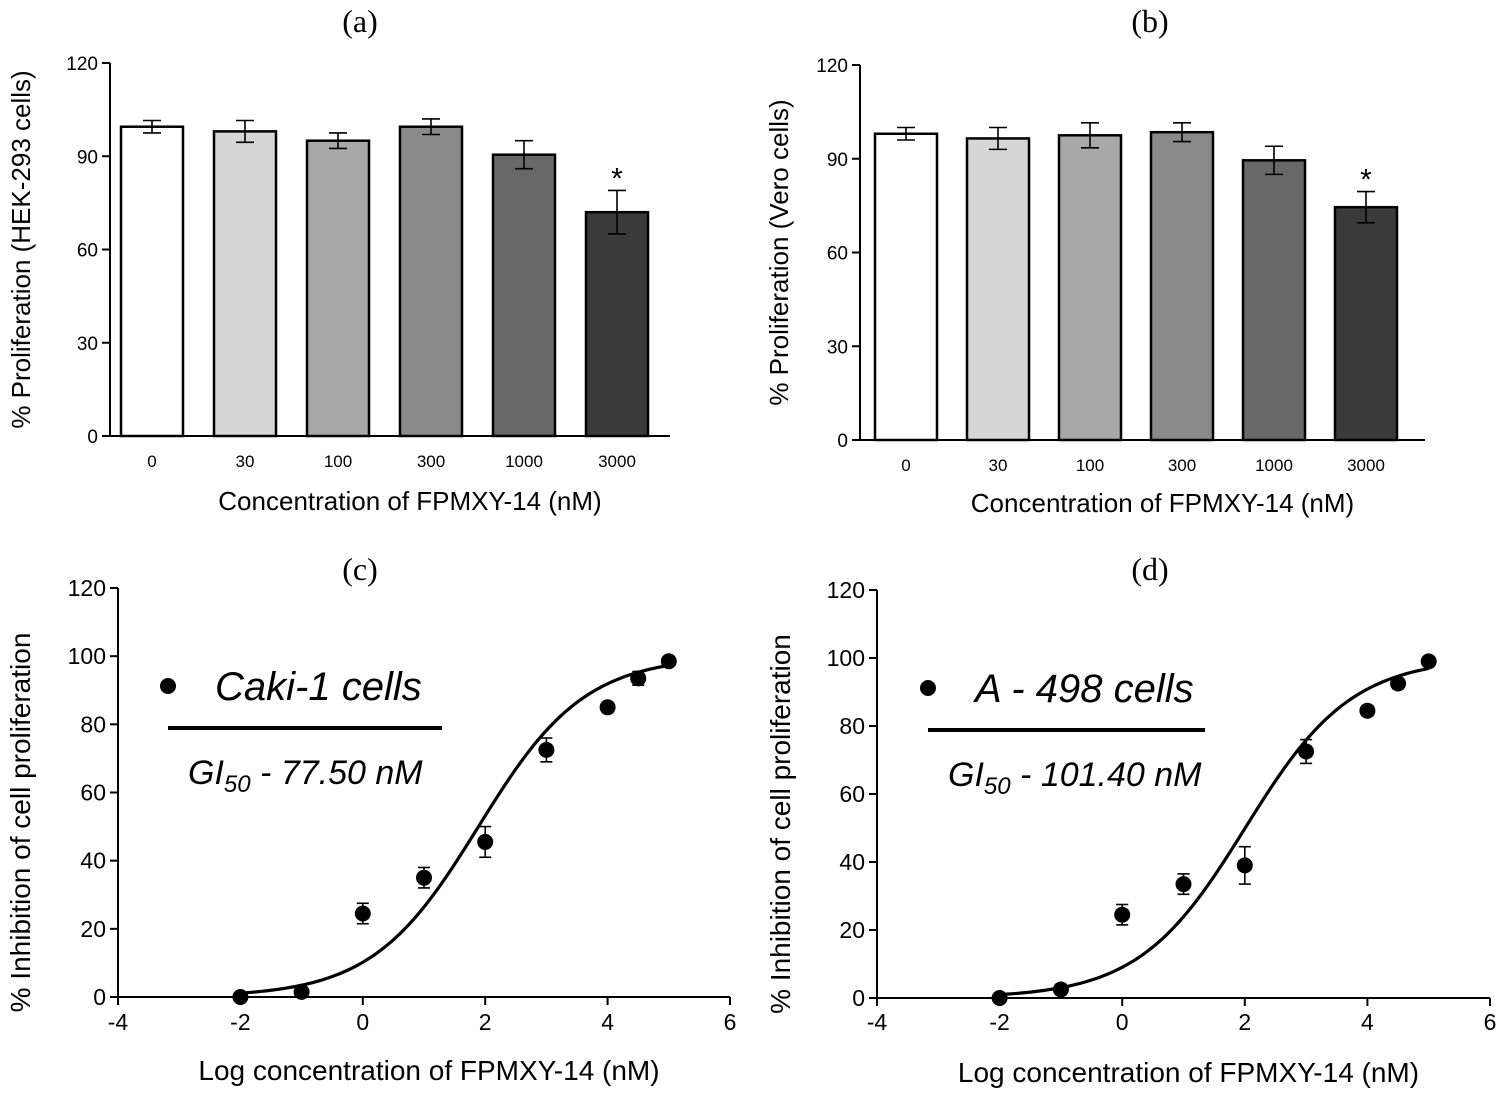 Image resolution: width=1504 pixels, height=1098 pixels. I want to click on gi50-value: - 77.50 nM, so click(337, 773).